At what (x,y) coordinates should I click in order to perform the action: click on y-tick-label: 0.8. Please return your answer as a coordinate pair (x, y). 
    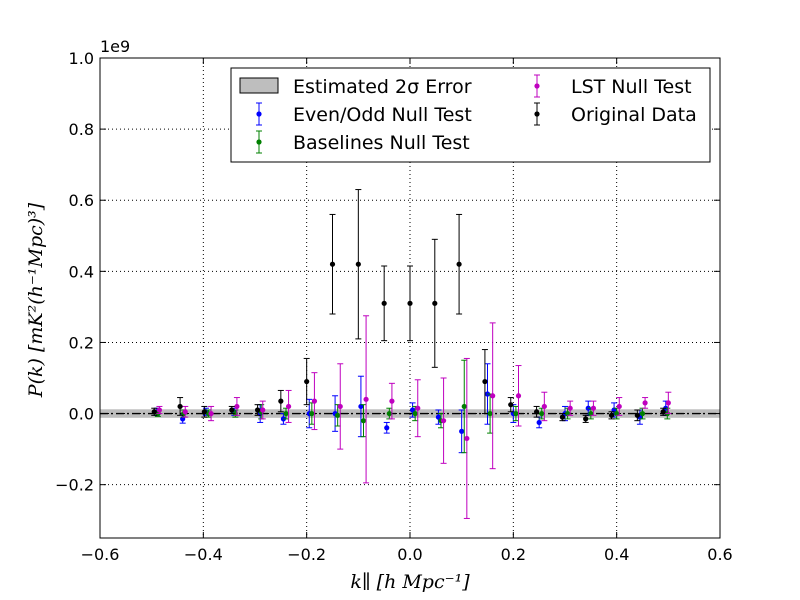
    Looking at the image, I should click on (81, 129).